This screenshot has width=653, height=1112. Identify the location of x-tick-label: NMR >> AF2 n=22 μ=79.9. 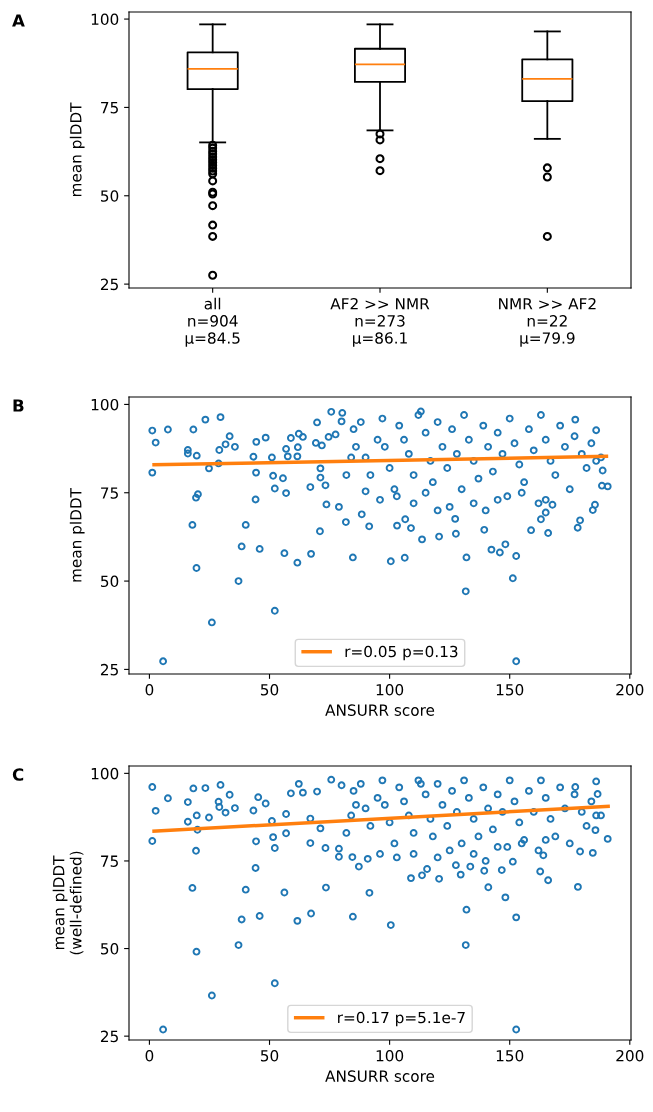
(547, 322).